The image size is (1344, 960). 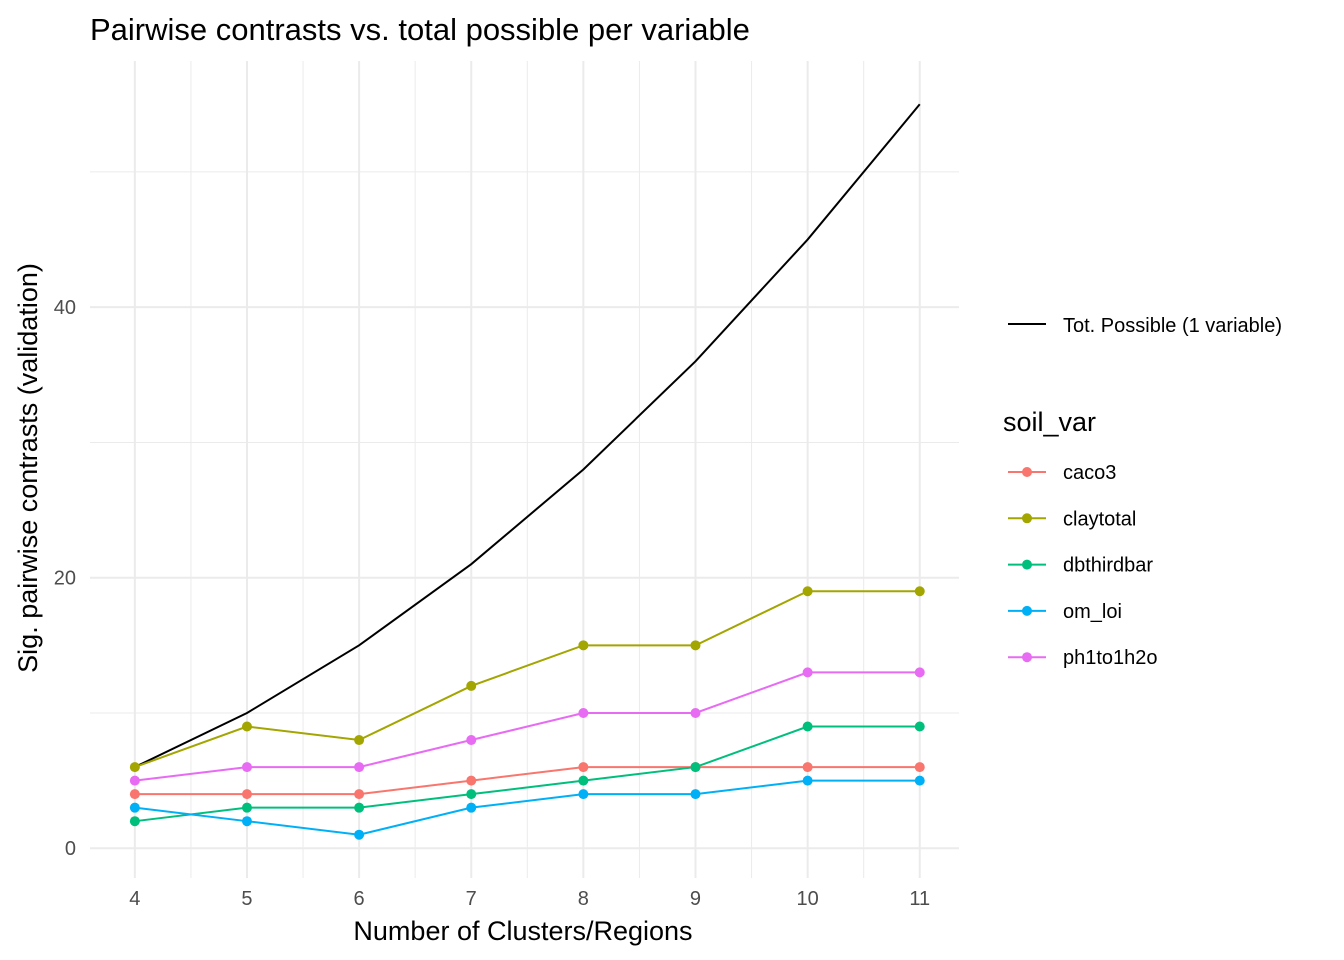 I want to click on series-line-dbthirdbar, so click(x=527, y=774).